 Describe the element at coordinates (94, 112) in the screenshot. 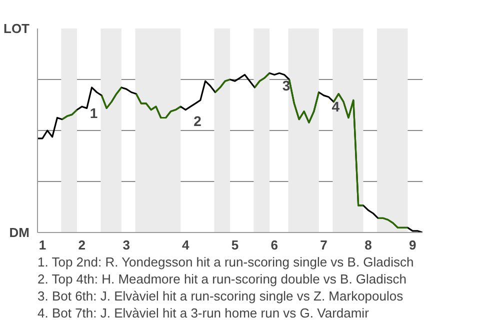

I see `annotation: 1` at that location.